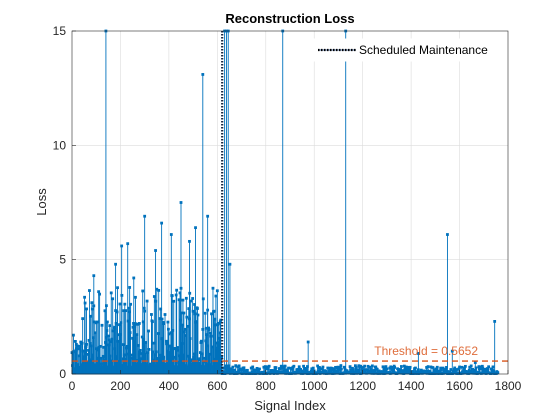  Describe the element at coordinates (459, 386) in the screenshot. I see `x-tick-label: 1600` at that location.